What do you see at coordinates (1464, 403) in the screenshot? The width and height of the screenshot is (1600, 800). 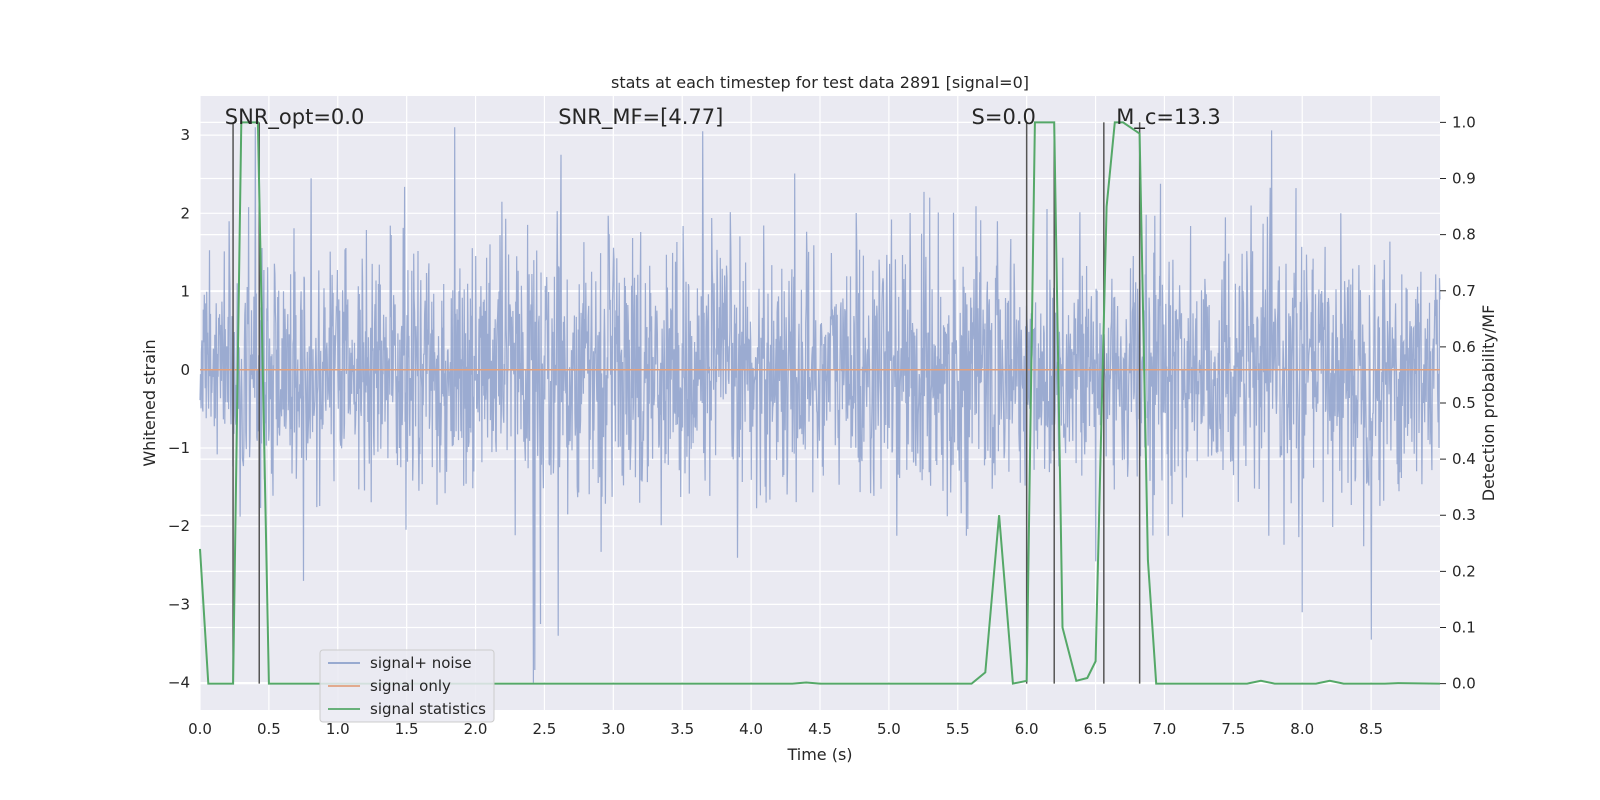 I see `y2-tick-label: 0.5` at bounding box center [1464, 403].